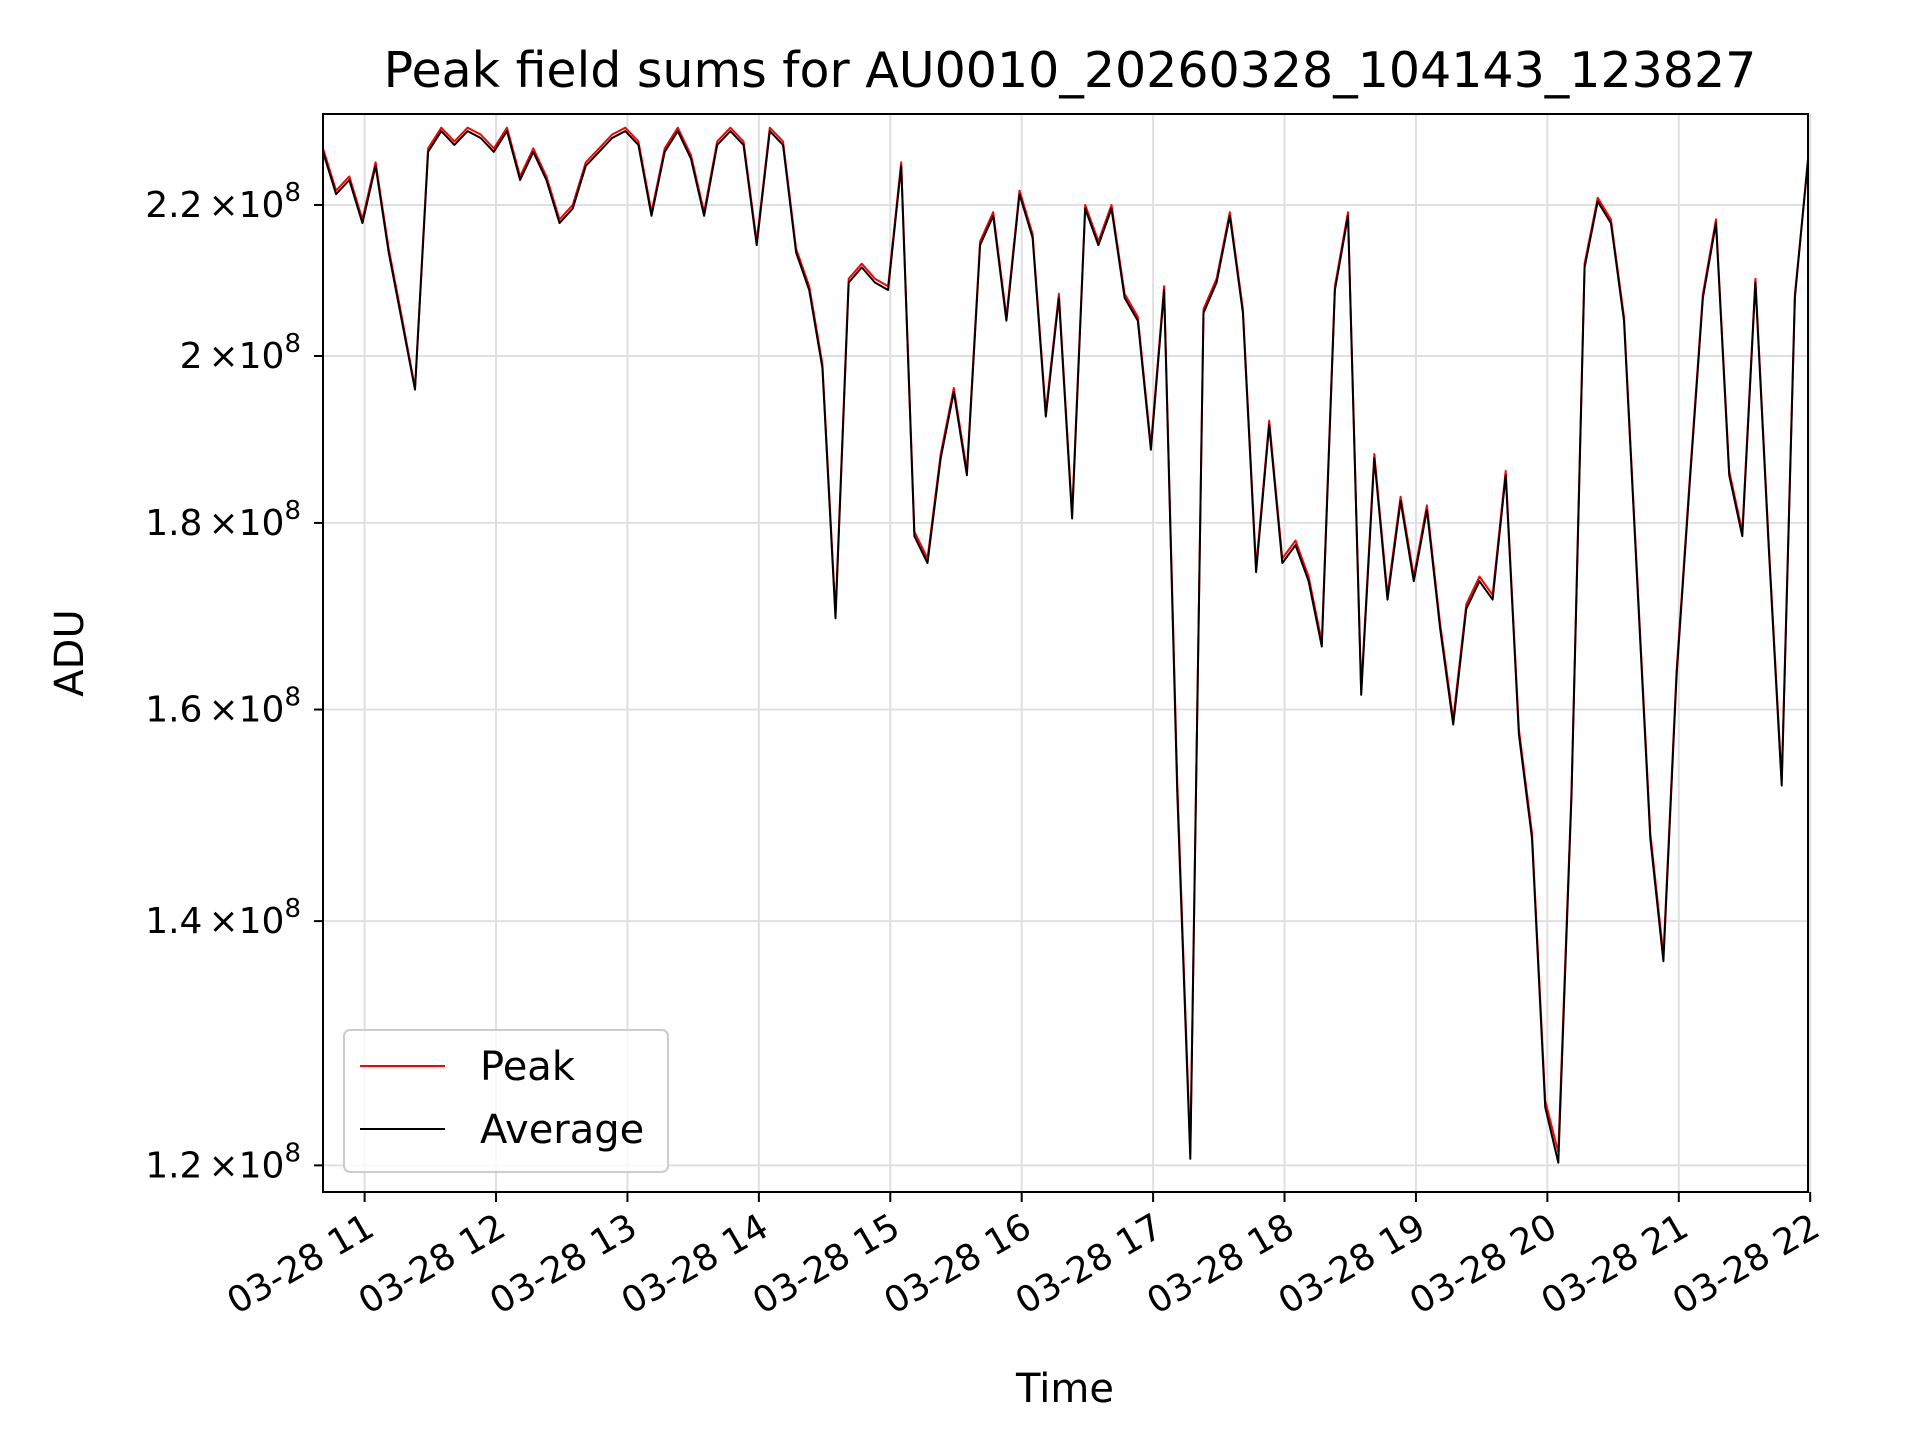 The image size is (1920, 1440). Describe the element at coordinates (70, 652) in the screenshot. I see `y-axis-label: ADU` at that location.